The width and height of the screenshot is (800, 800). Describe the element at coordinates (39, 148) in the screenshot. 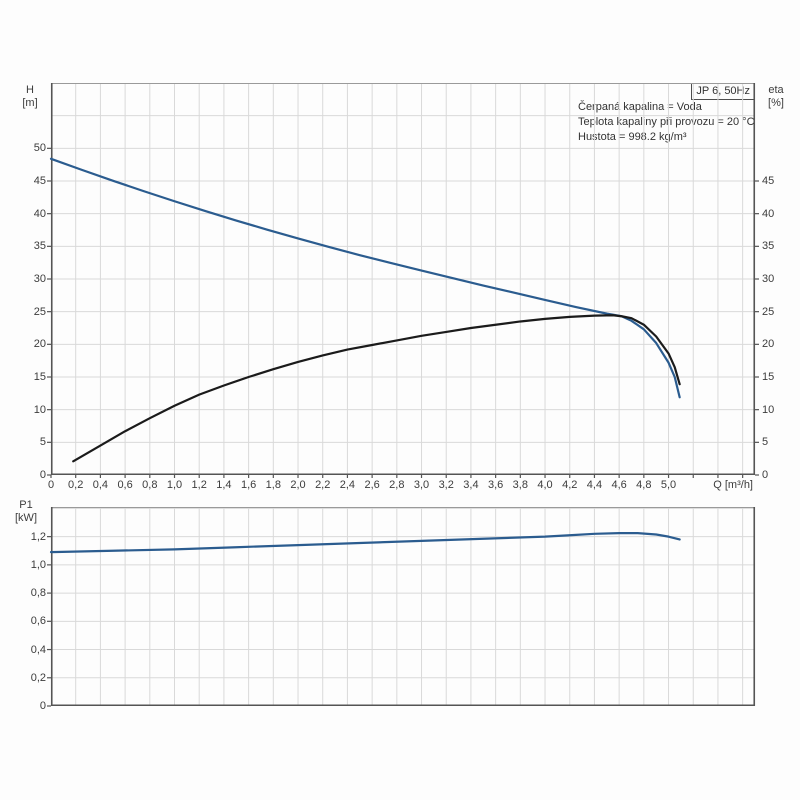

I see `y-left-tick-label: 50` at that location.